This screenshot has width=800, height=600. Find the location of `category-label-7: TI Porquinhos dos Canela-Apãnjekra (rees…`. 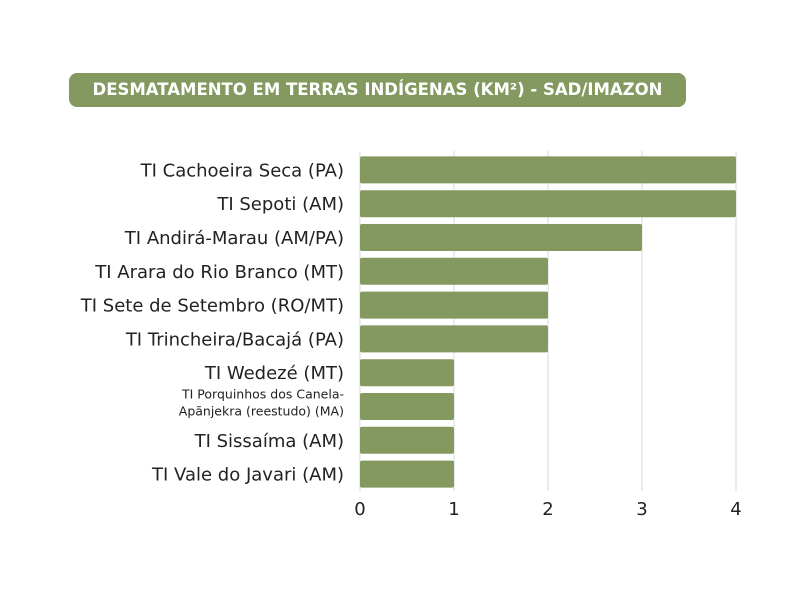

category-label-7: TI Porquinhos dos Canela-Apãnjekra (rees… is located at coordinates (261, 403).